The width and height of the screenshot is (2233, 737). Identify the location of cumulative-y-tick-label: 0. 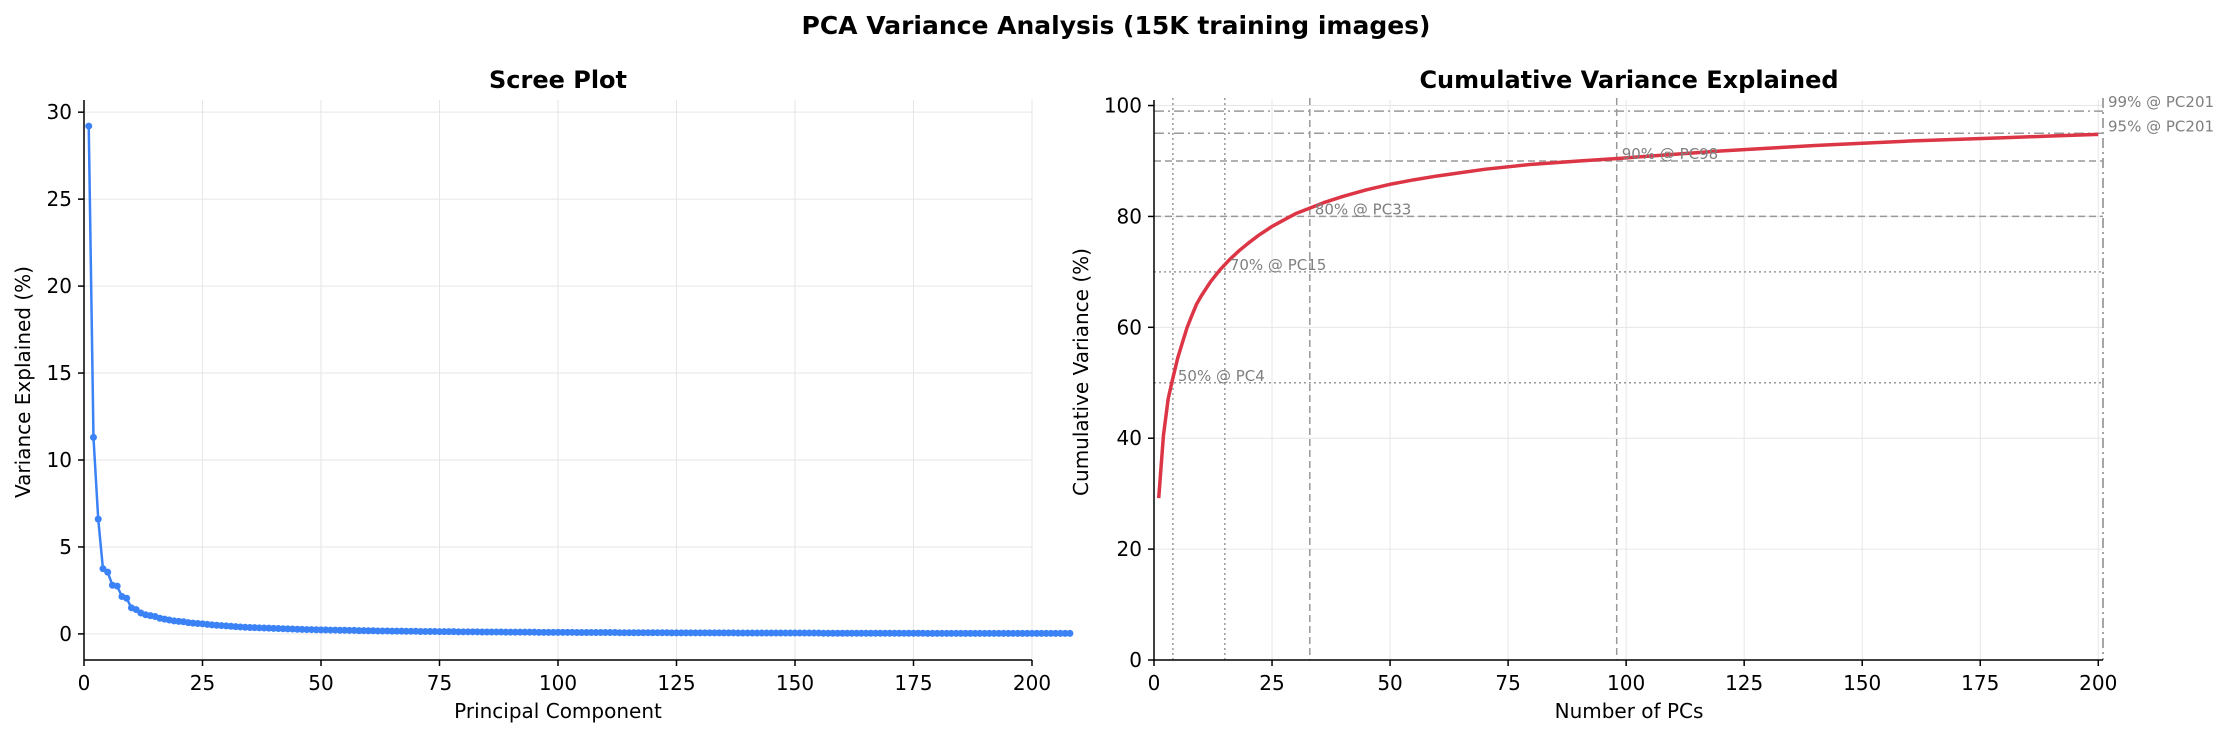
(1135, 660).